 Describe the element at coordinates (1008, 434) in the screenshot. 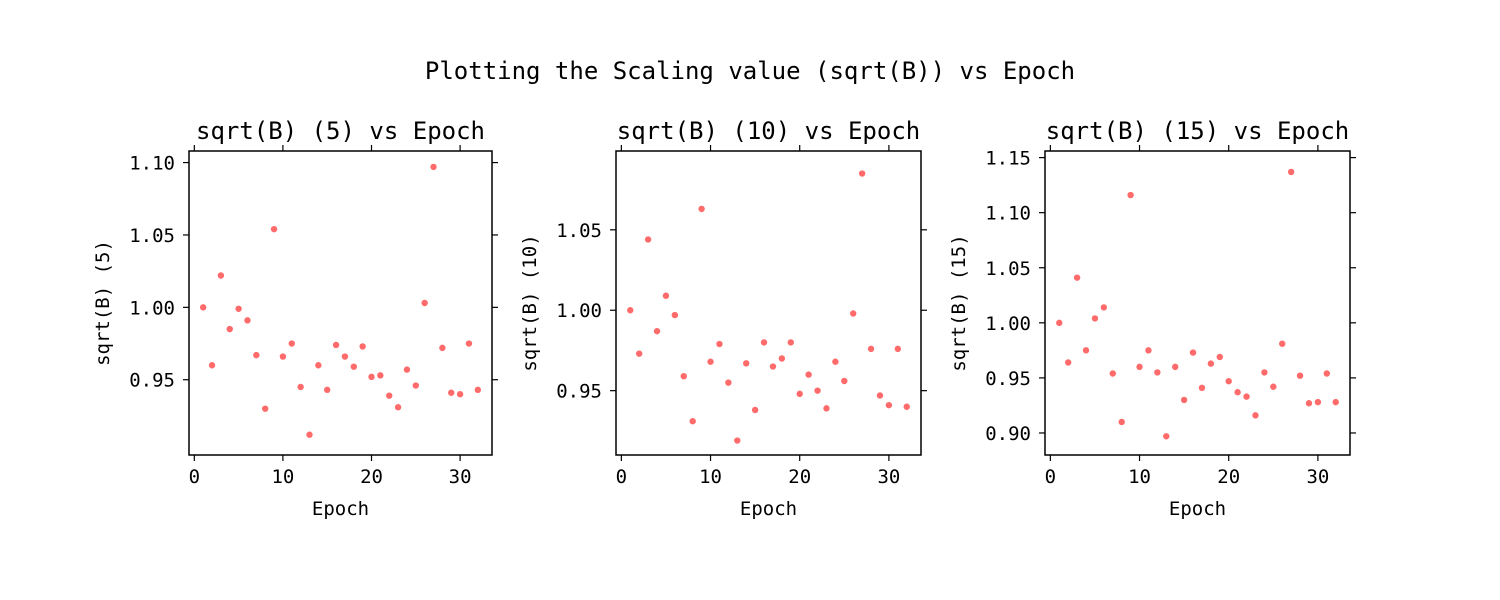

I see `y-tick-label: 0.90` at that location.